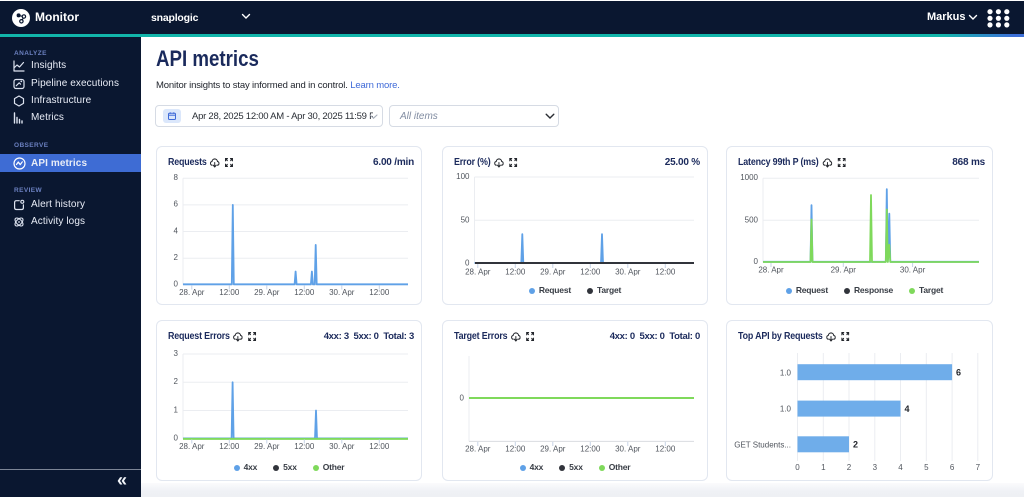 The image size is (1024, 497). I want to click on svg-text: 7, so click(978, 467).